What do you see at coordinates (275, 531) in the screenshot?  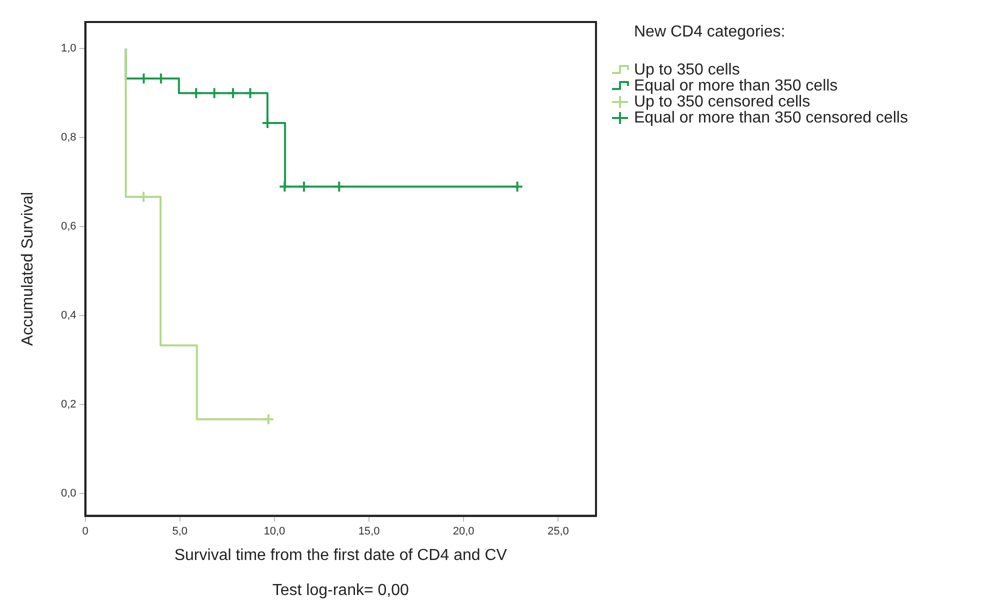 I see `x-tick-label: 10,0` at bounding box center [275, 531].